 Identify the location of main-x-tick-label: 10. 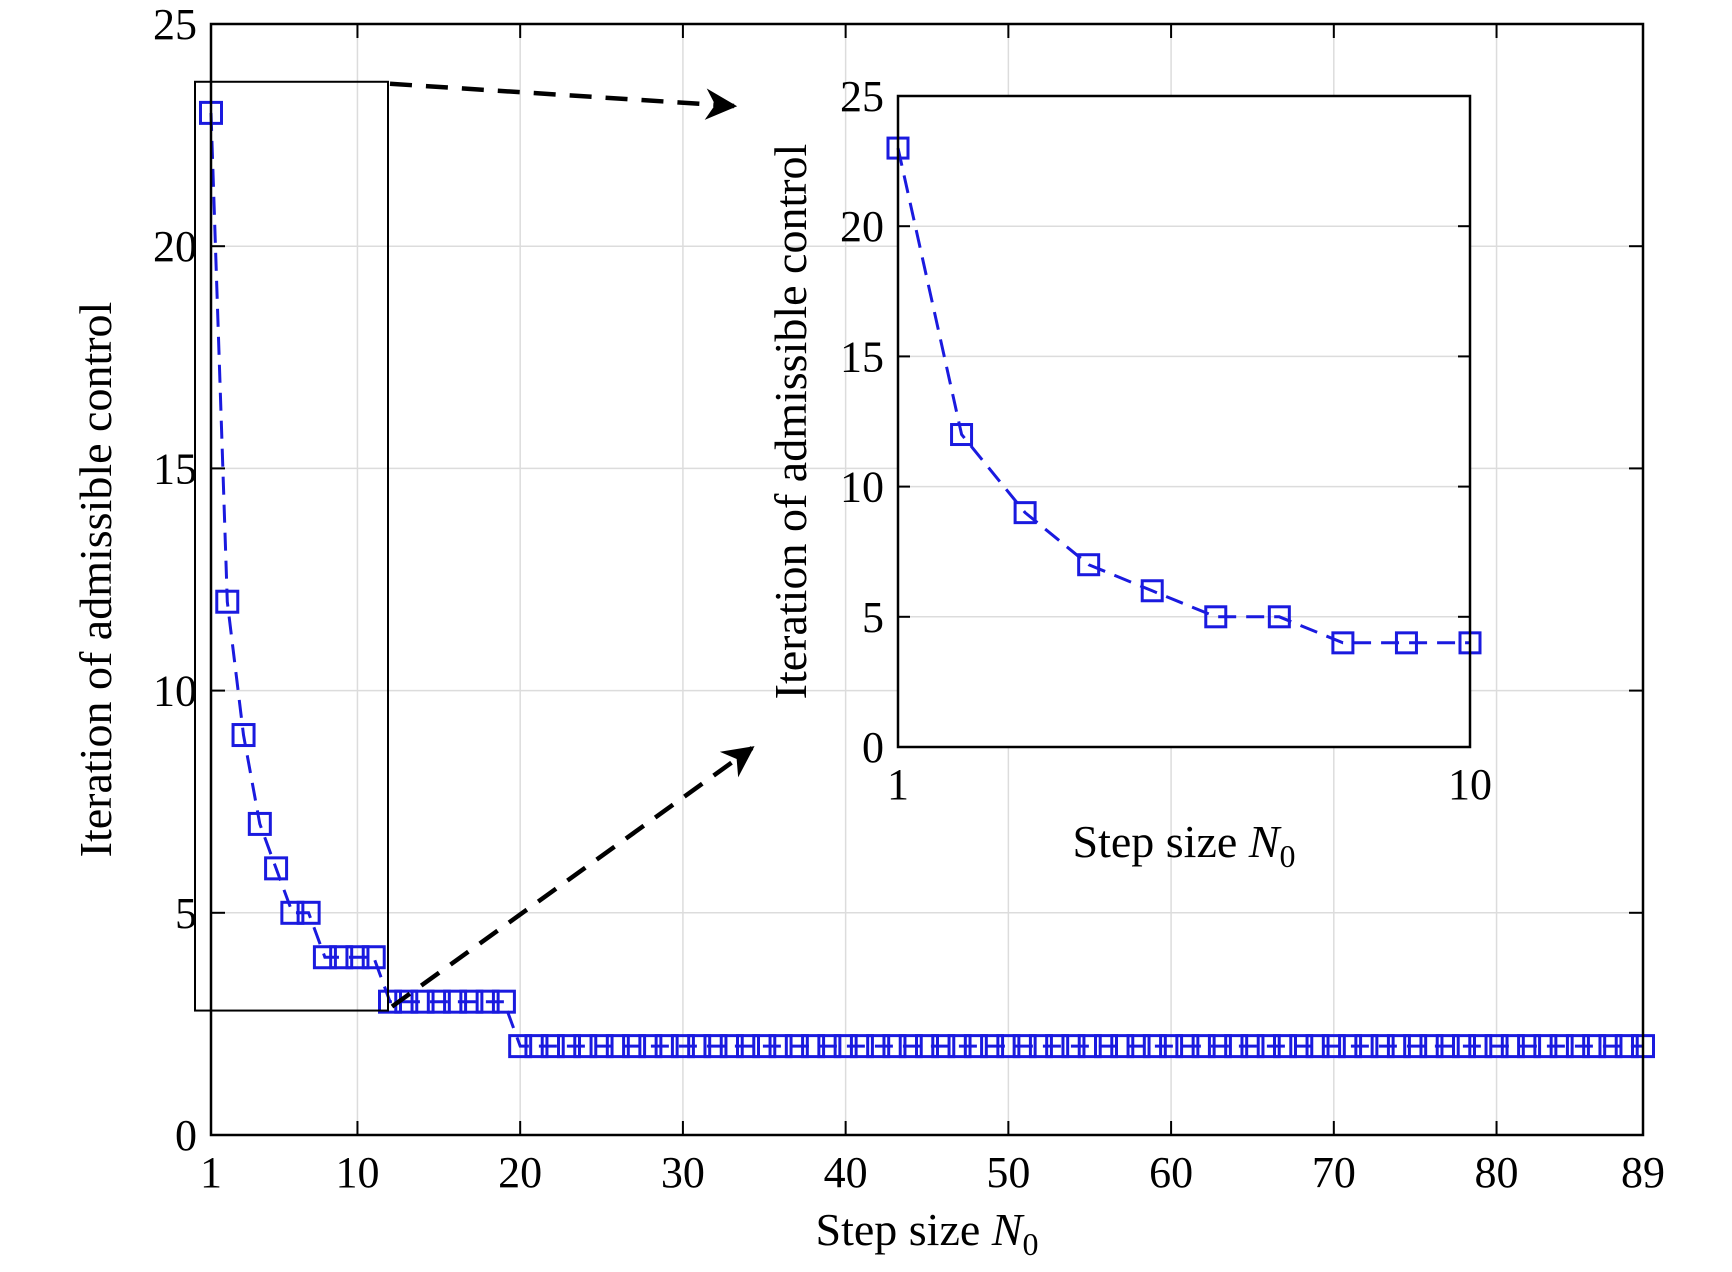
(357, 1172).